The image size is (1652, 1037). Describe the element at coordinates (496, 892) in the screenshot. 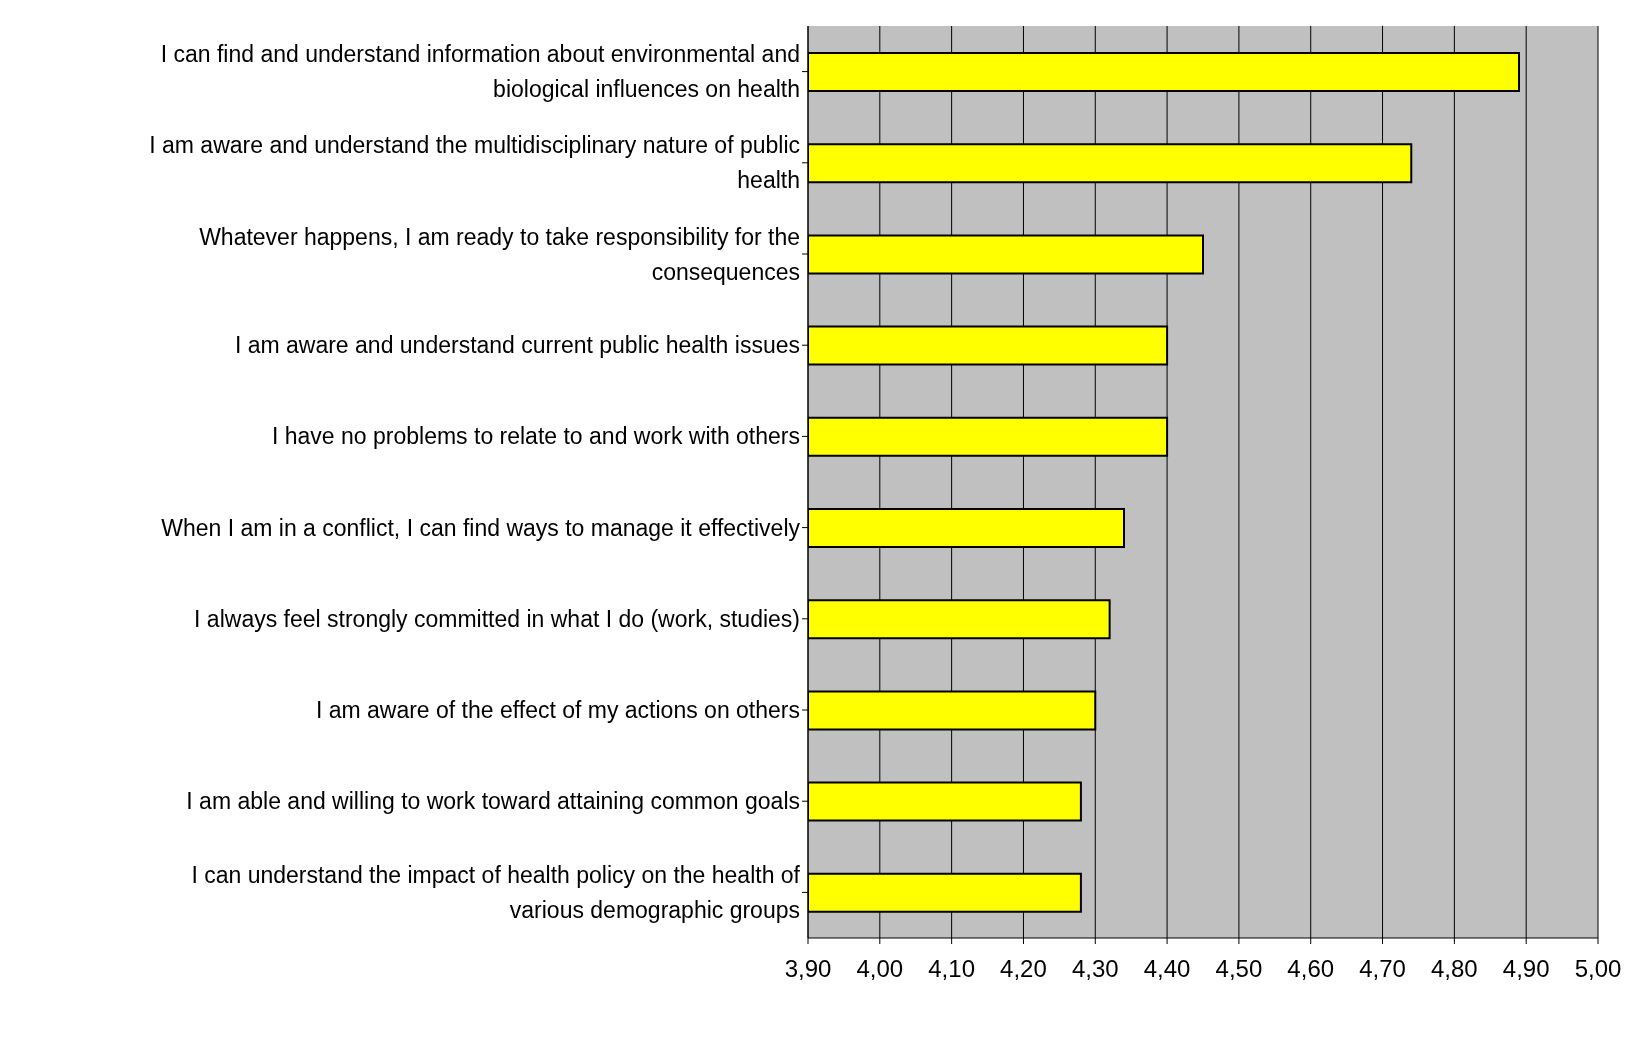

I see `y-tick-label: I can understand the impact of health policy on the health of various demographic groups` at that location.